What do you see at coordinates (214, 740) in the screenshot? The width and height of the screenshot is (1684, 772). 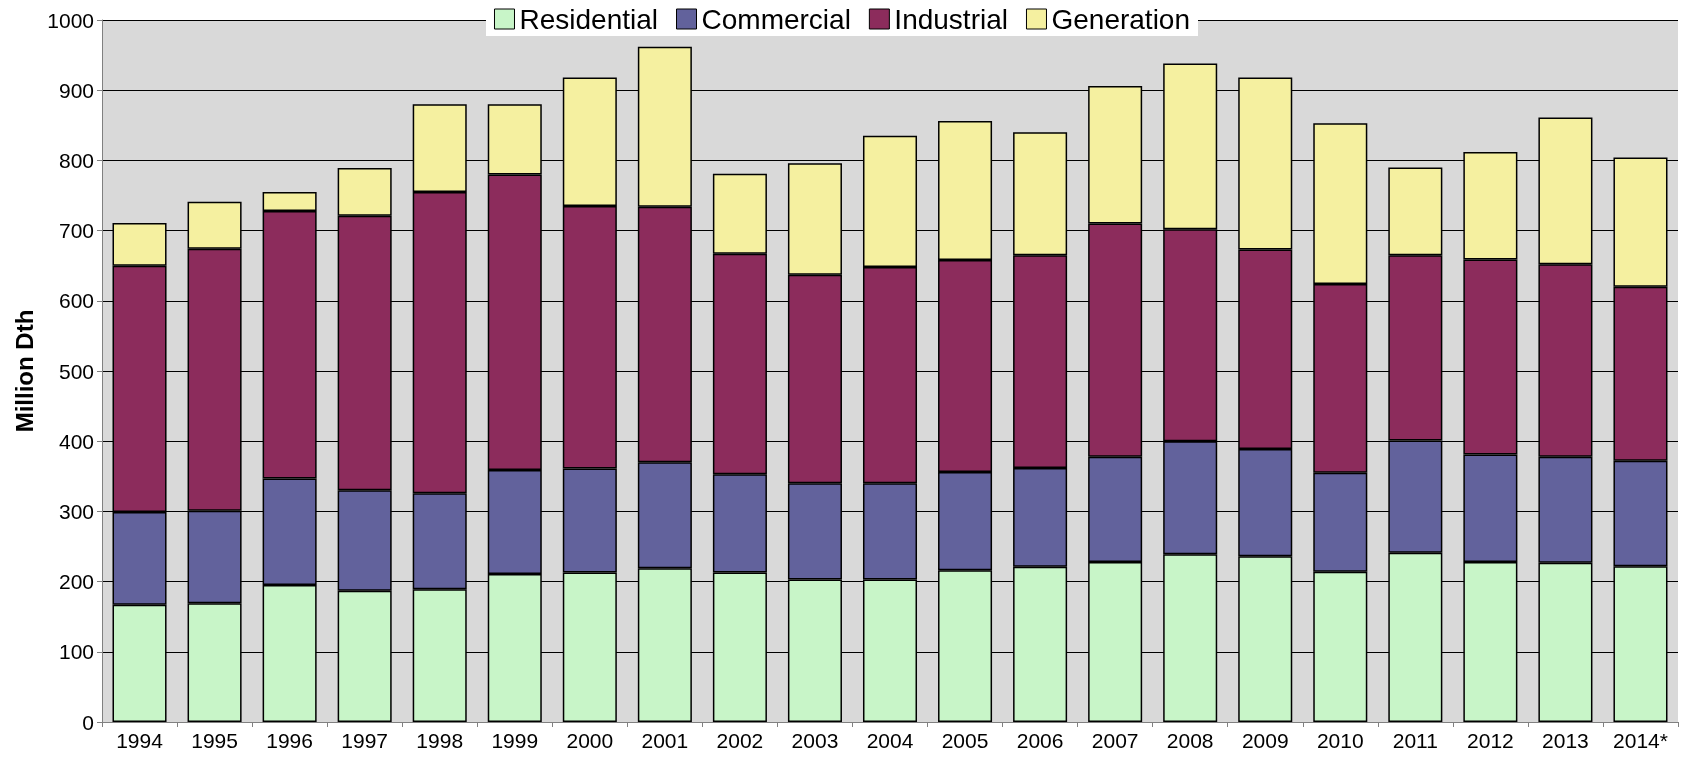 I see `x-tick-label: 1995` at bounding box center [214, 740].